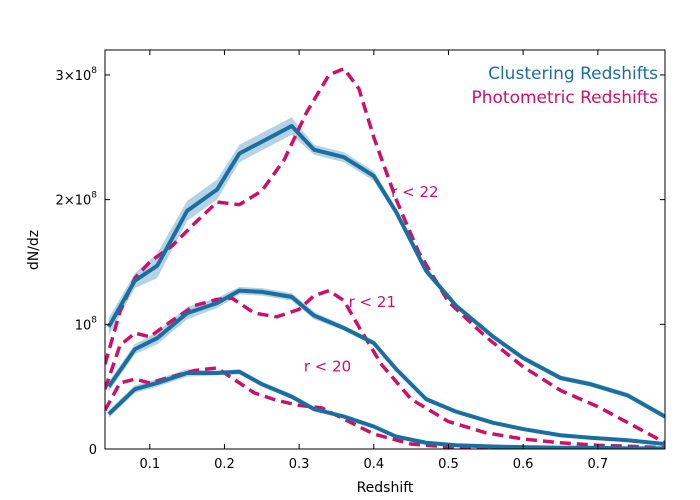  I want to click on x-axis-label: Redshift, so click(385, 488).